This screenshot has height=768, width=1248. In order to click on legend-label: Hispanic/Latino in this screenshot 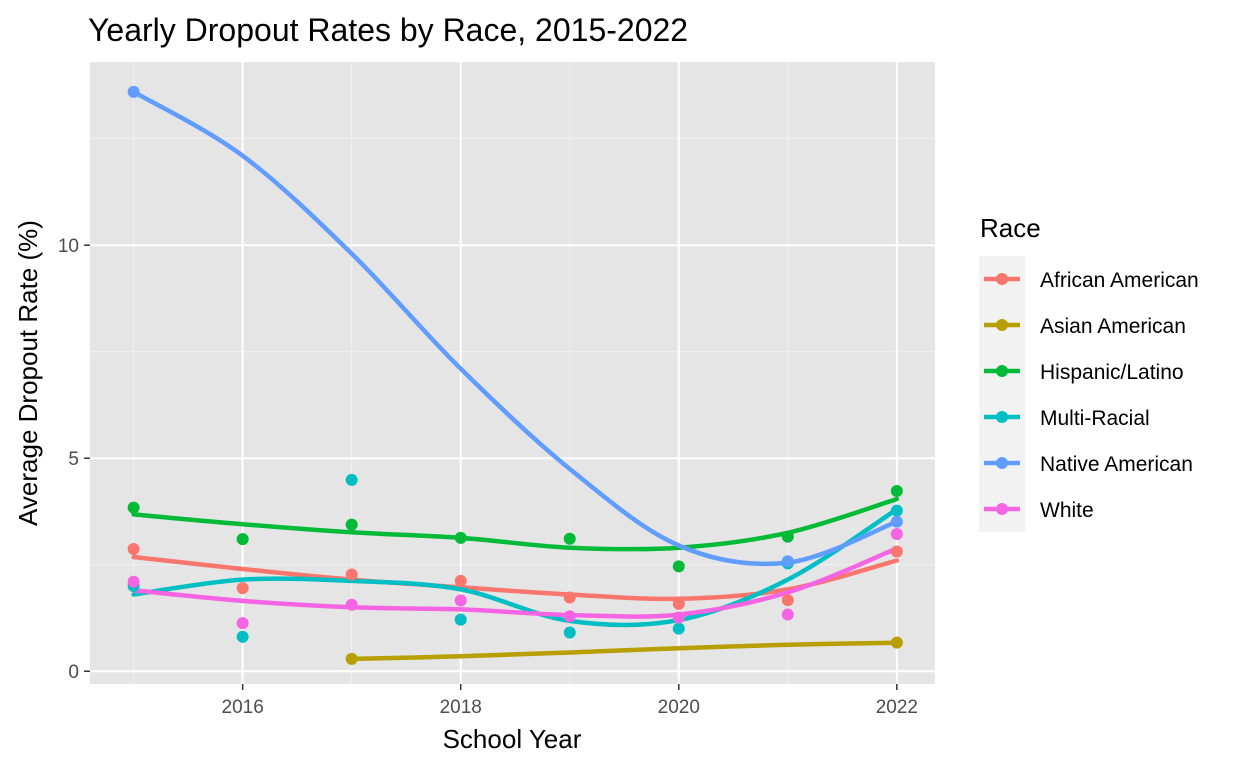, I will do `click(1112, 372)`.